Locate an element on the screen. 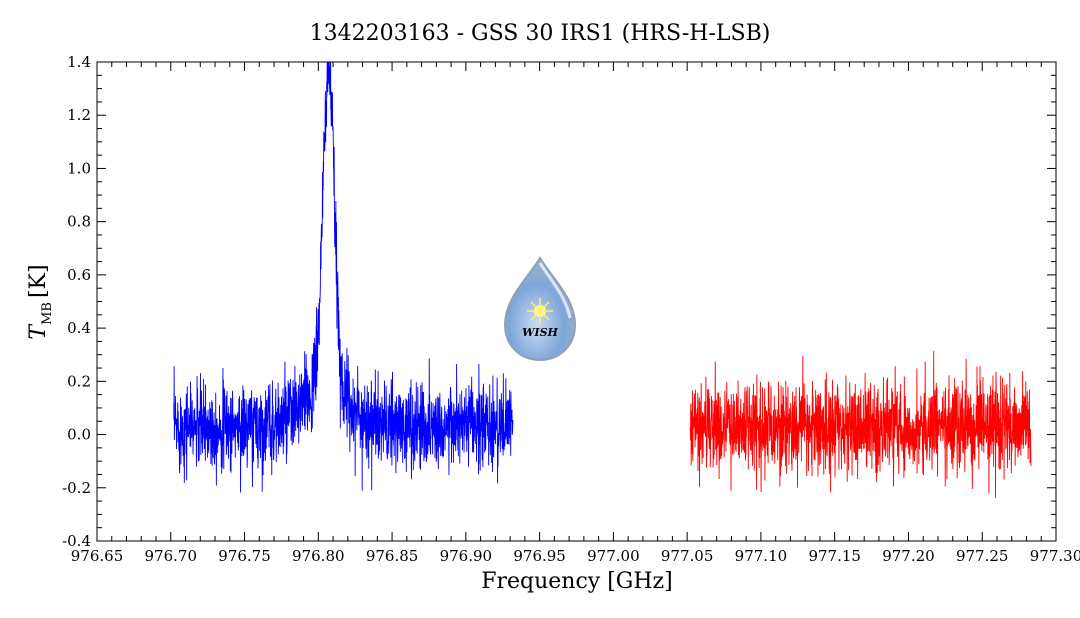 The height and width of the screenshot is (618, 1080). x-tick-label: 977.10 is located at coordinates (761, 556).